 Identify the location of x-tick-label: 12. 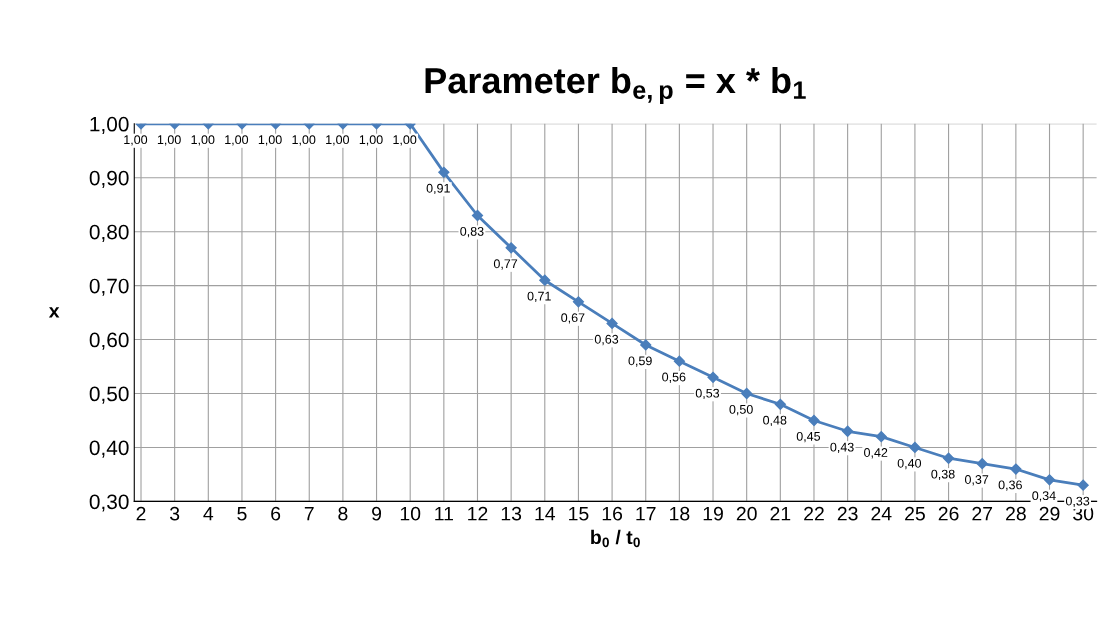
(478, 513).